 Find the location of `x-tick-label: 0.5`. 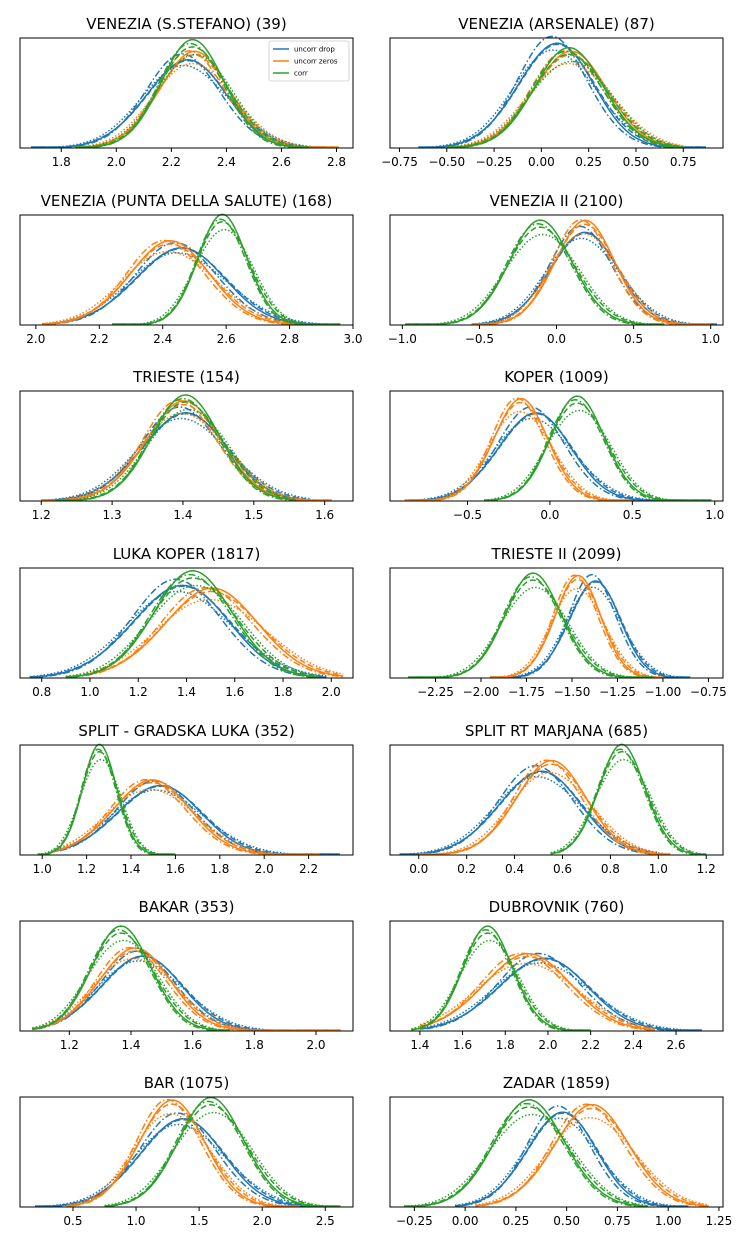

x-tick-label: 0.5 is located at coordinates (632, 515).